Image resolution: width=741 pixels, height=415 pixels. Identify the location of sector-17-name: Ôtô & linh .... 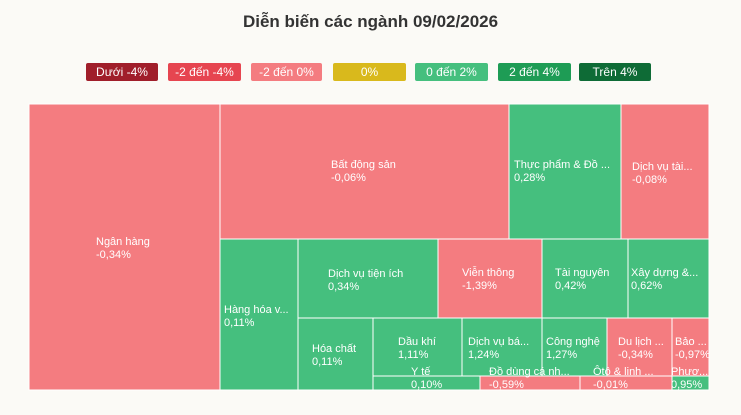
(623, 371).